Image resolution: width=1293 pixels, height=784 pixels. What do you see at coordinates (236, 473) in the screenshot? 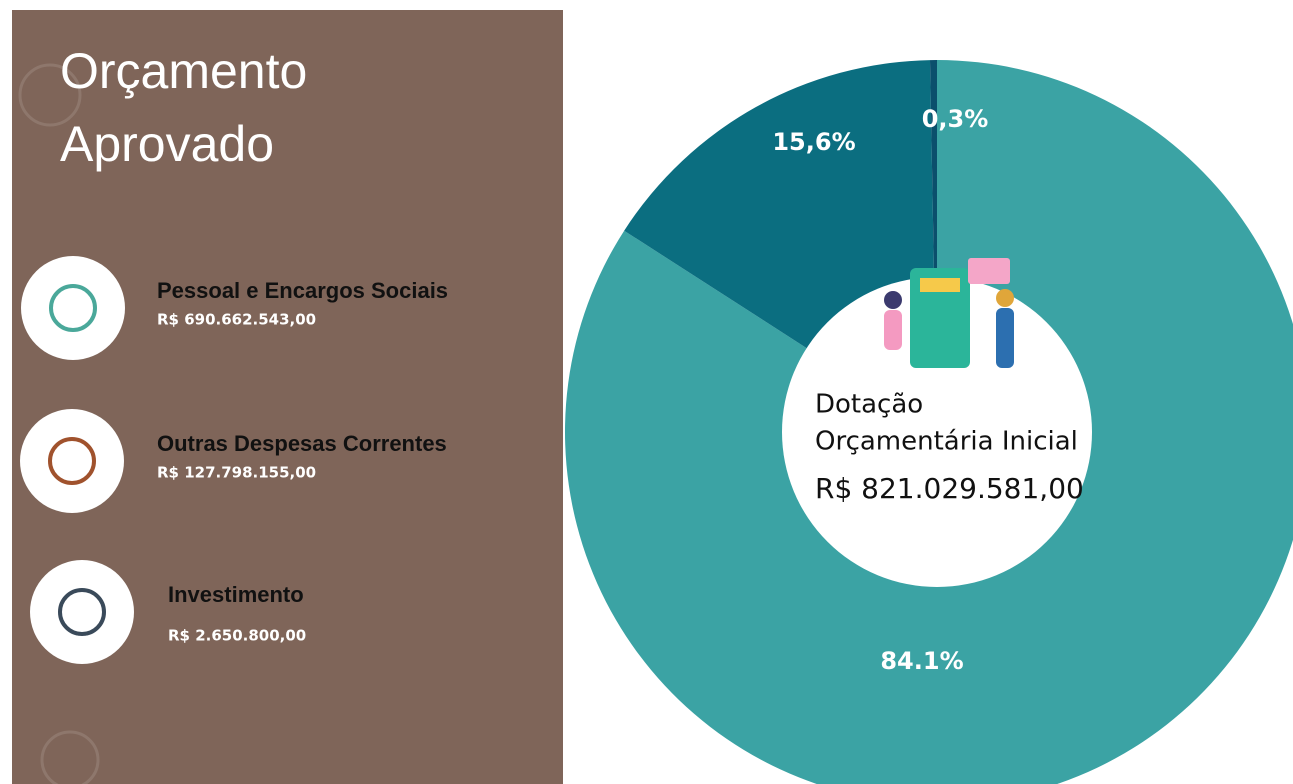
I see `item-amount: R$ 127.798.155,00` at bounding box center [236, 473].